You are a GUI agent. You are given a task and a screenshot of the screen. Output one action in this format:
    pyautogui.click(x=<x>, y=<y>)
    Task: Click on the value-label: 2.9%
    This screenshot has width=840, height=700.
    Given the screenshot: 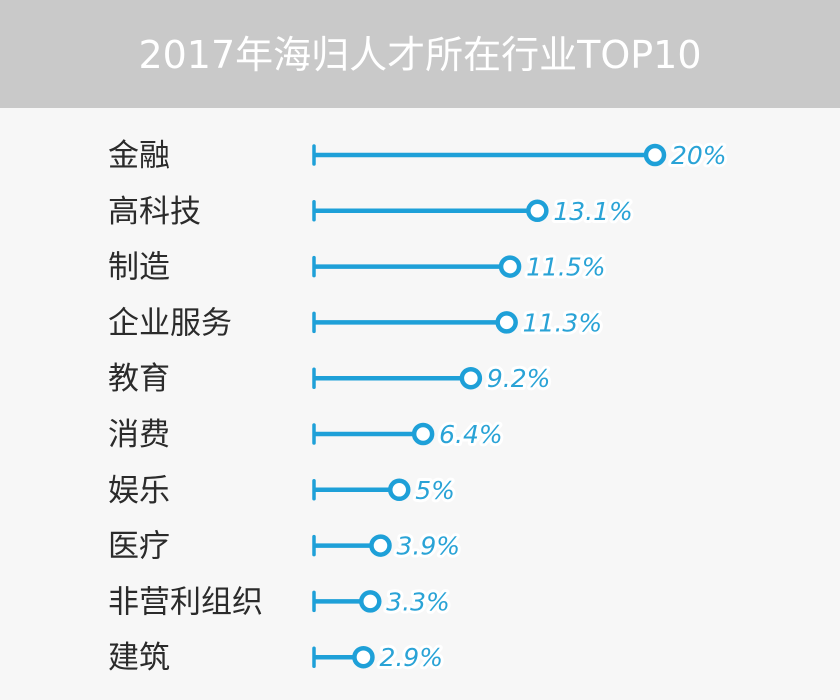 What is the action you would take?
    pyautogui.click(x=411, y=657)
    